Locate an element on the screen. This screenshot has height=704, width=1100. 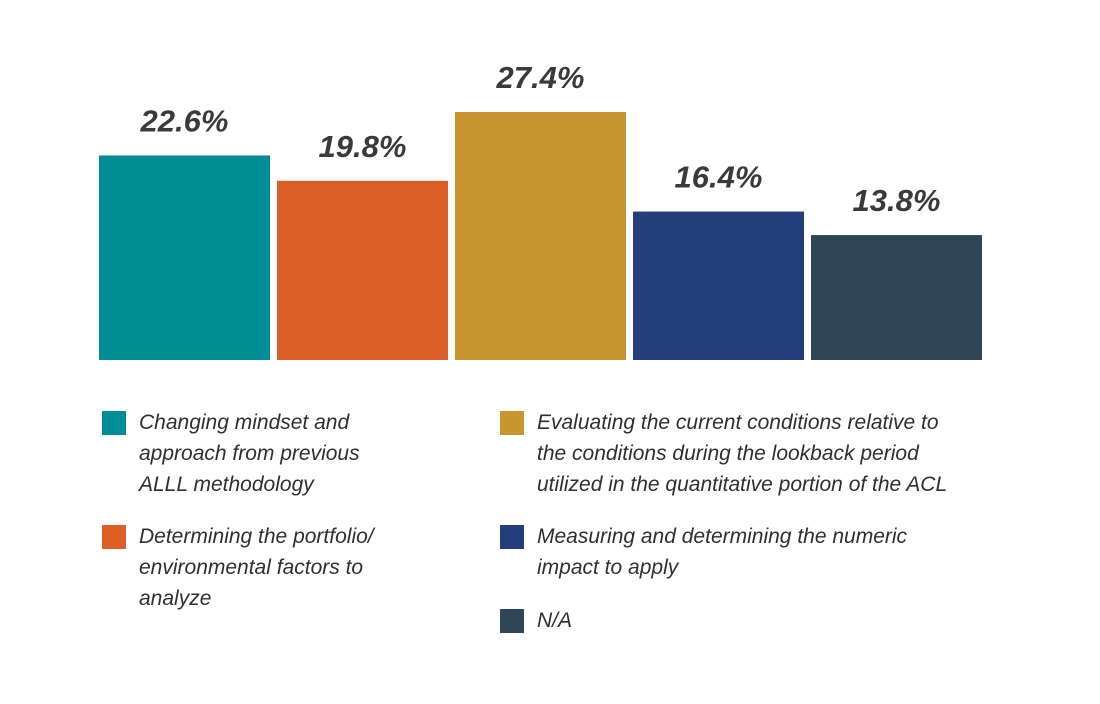
legend-label-line: N/A is located at coordinates (555, 620).